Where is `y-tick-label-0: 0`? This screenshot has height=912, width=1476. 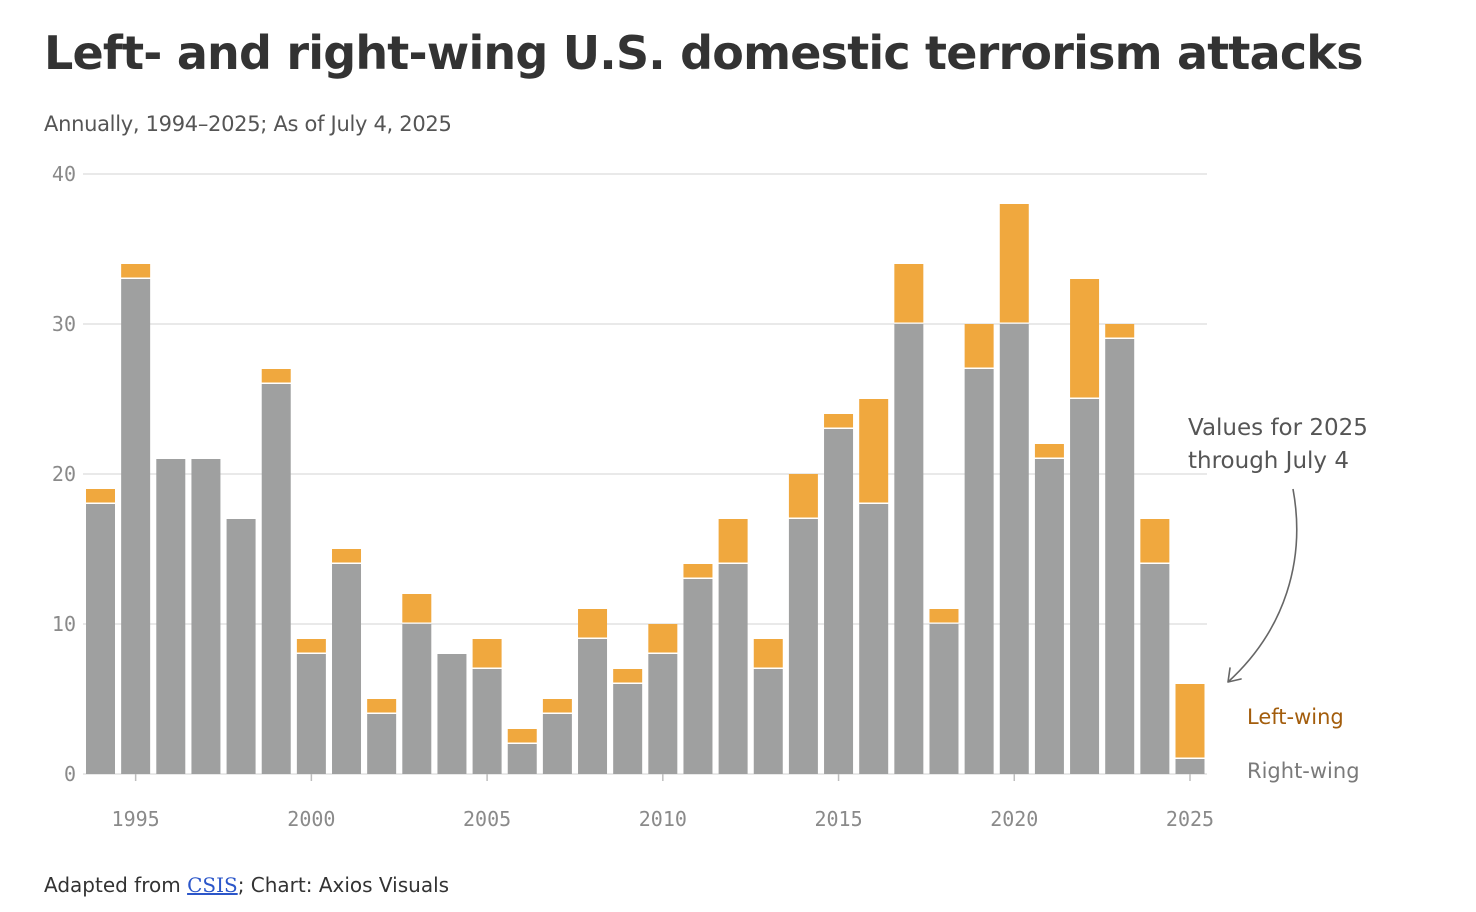
y-tick-label-0: 0 is located at coordinates (70, 774).